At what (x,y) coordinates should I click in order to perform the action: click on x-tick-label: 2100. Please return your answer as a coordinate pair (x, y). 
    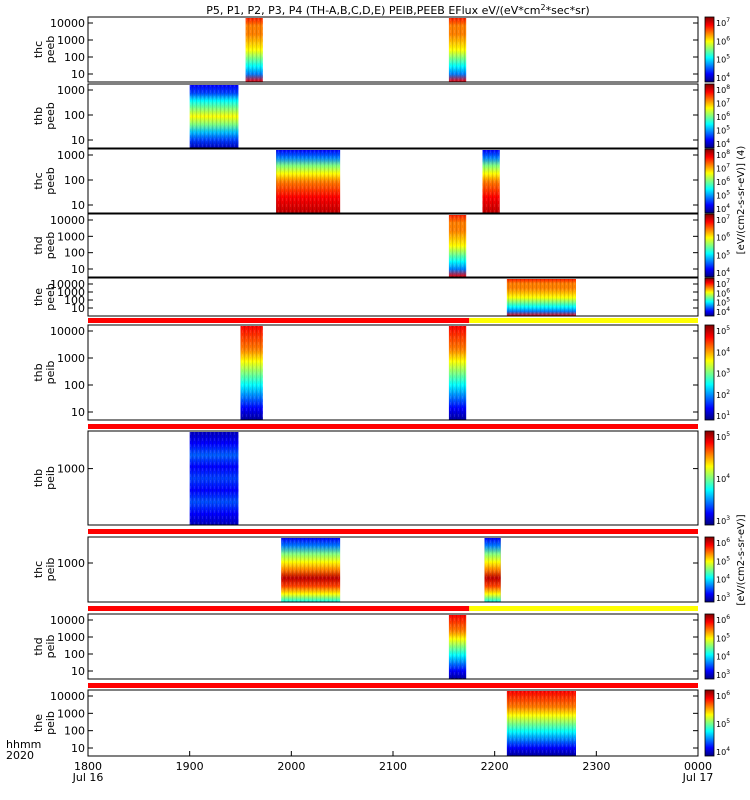
    Looking at the image, I should click on (393, 766).